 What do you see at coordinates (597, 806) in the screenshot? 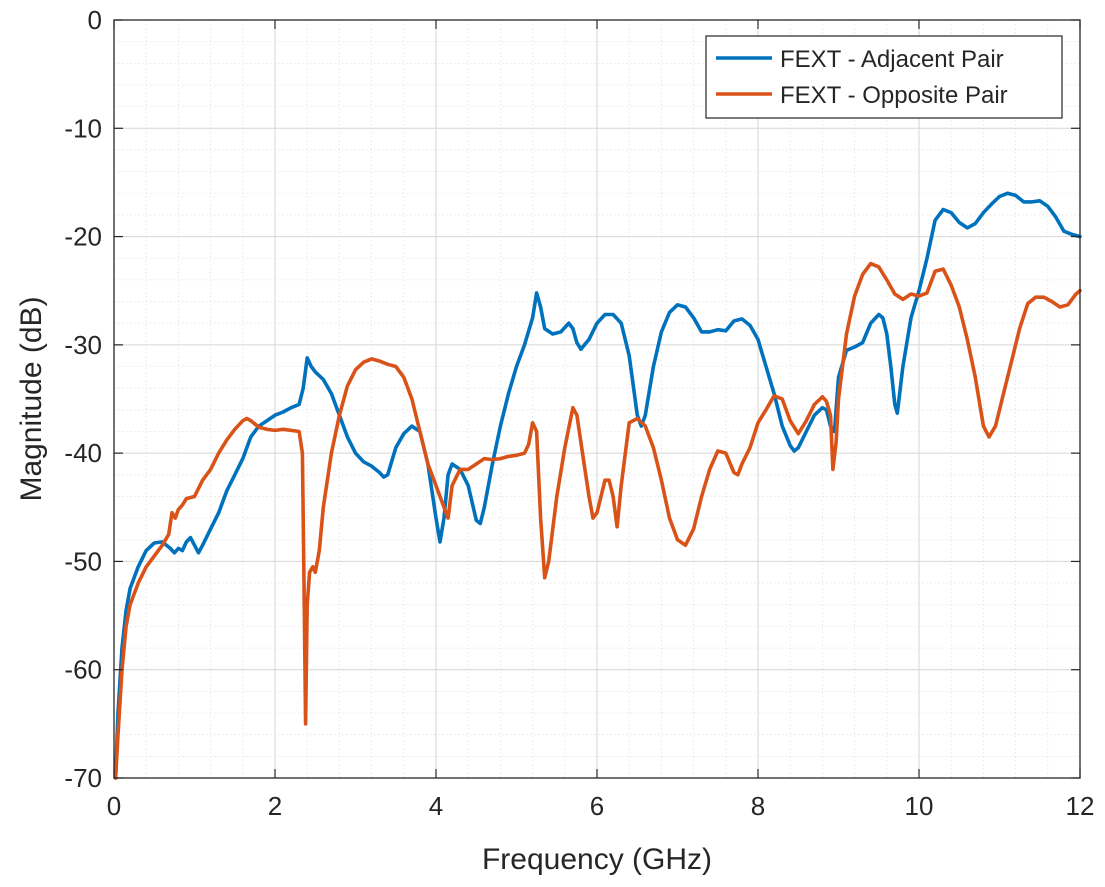
I see `x-tick-label: 6` at bounding box center [597, 806].